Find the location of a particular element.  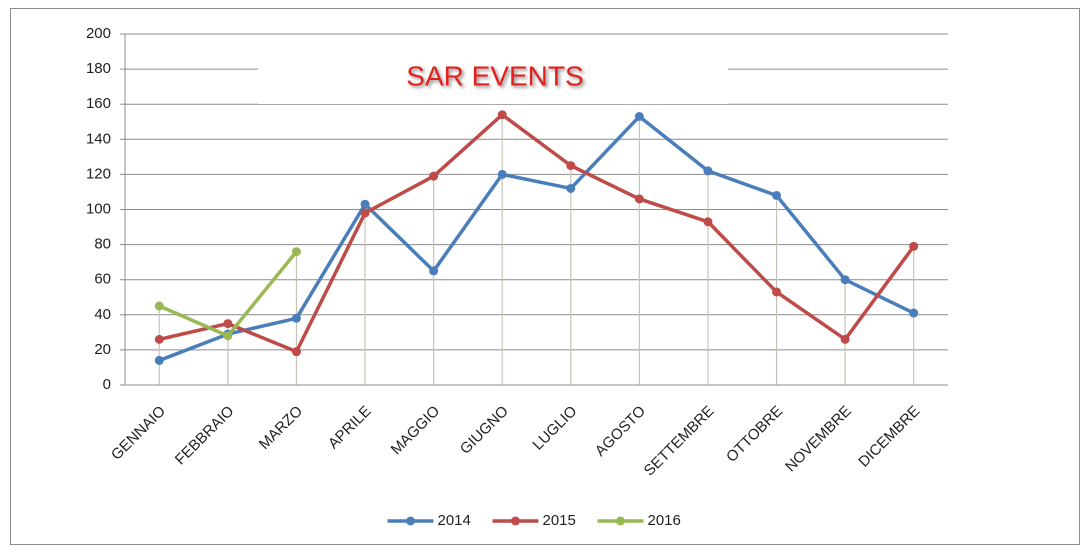

chart-title: SAR EVENTS is located at coordinates (494, 75).